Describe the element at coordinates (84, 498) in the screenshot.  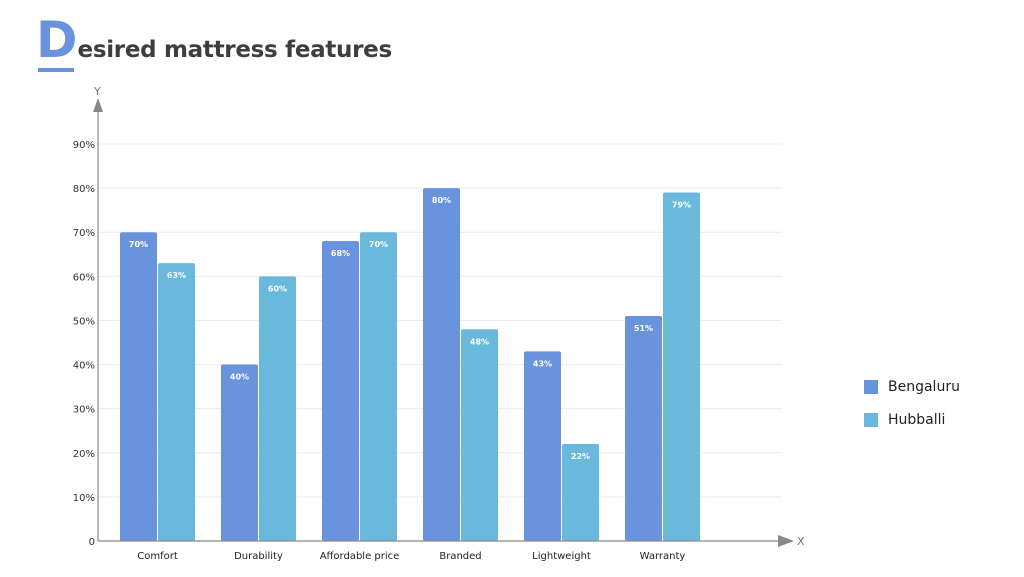
I see `y-tick-label: 10%` at that location.